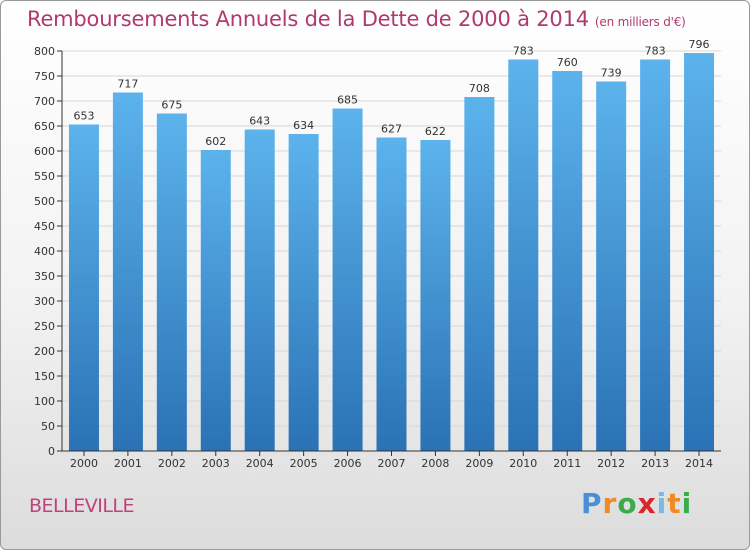  Describe the element at coordinates (216, 463) in the screenshot. I see `x-tick-label: 2003` at that location.